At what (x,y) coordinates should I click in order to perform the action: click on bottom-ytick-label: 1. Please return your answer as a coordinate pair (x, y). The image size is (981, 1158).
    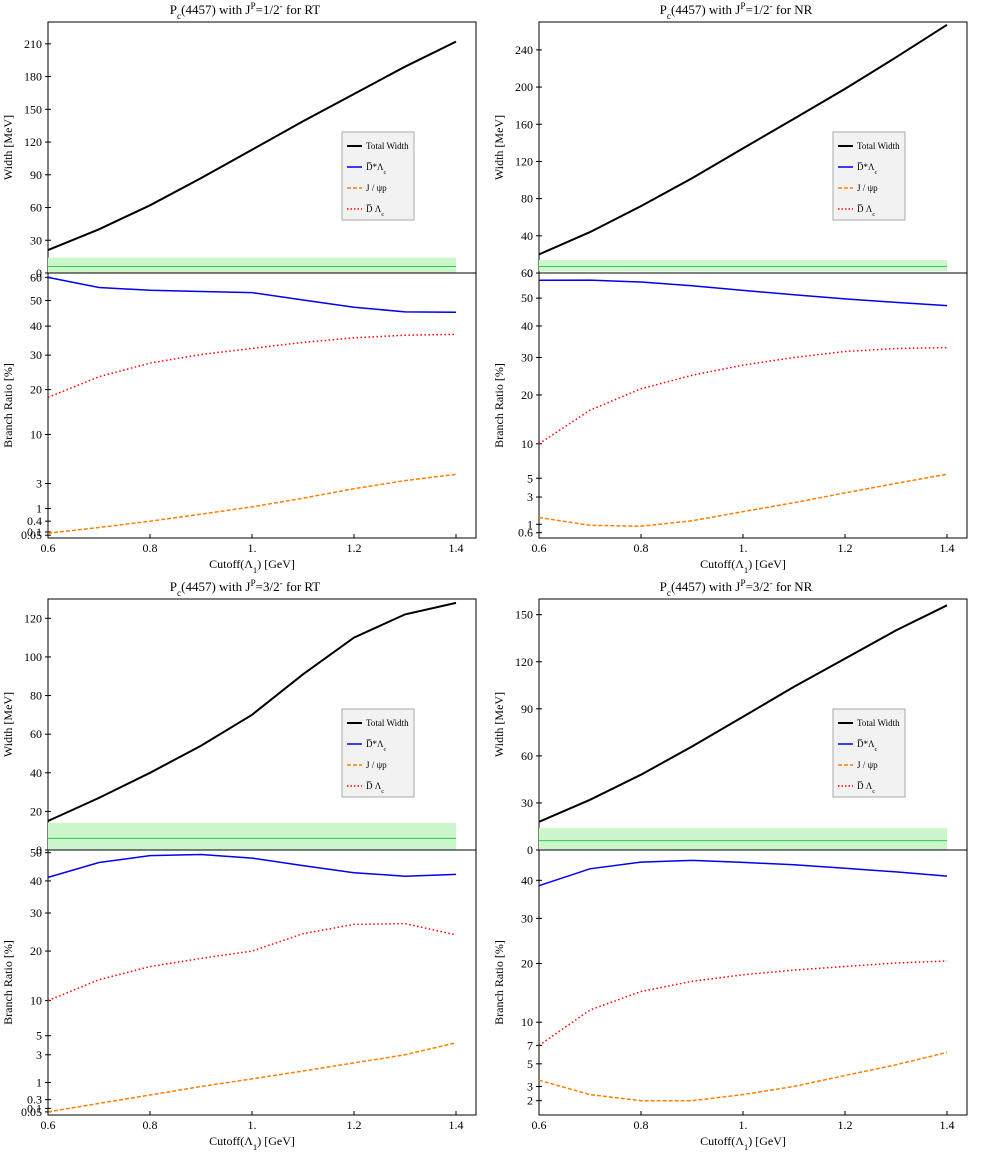
    Looking at the image, I should click on (39, 509).